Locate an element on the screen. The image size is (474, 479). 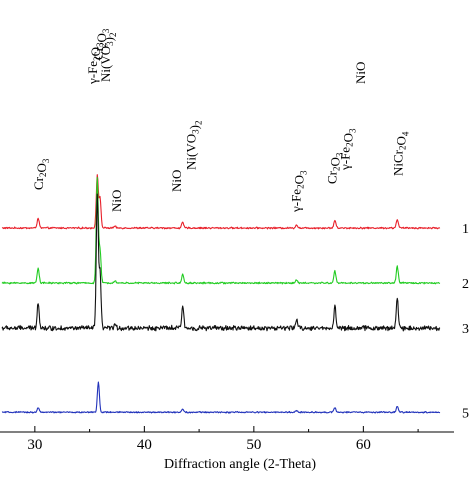
peak-label-nio_b: NiO is located at coordinates (176, 181).